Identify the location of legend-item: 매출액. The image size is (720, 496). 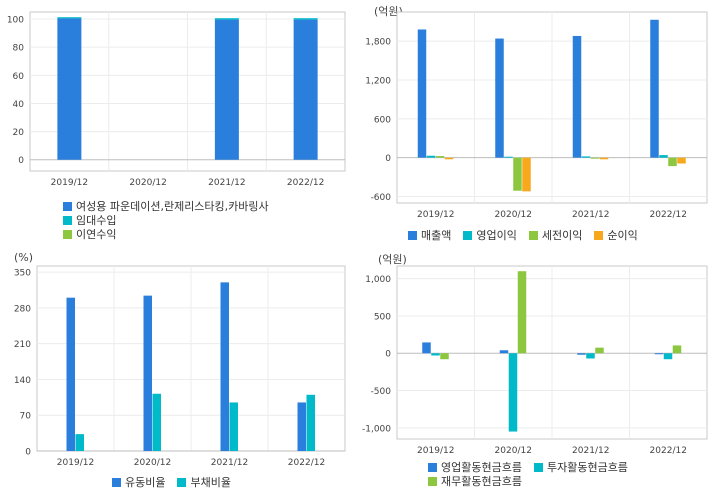
(429, 236).